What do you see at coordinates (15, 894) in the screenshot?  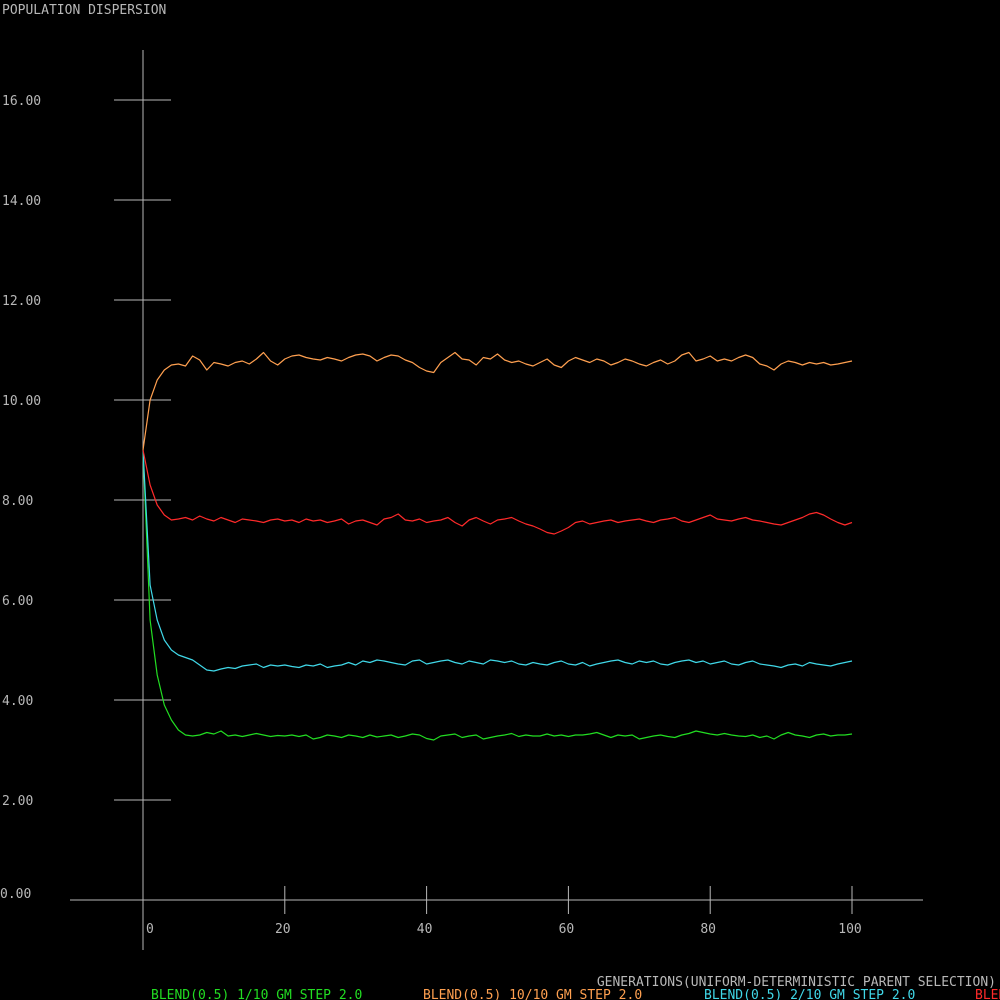 I see `y-tick-label: 0.00` at bounding box center [15, 894].